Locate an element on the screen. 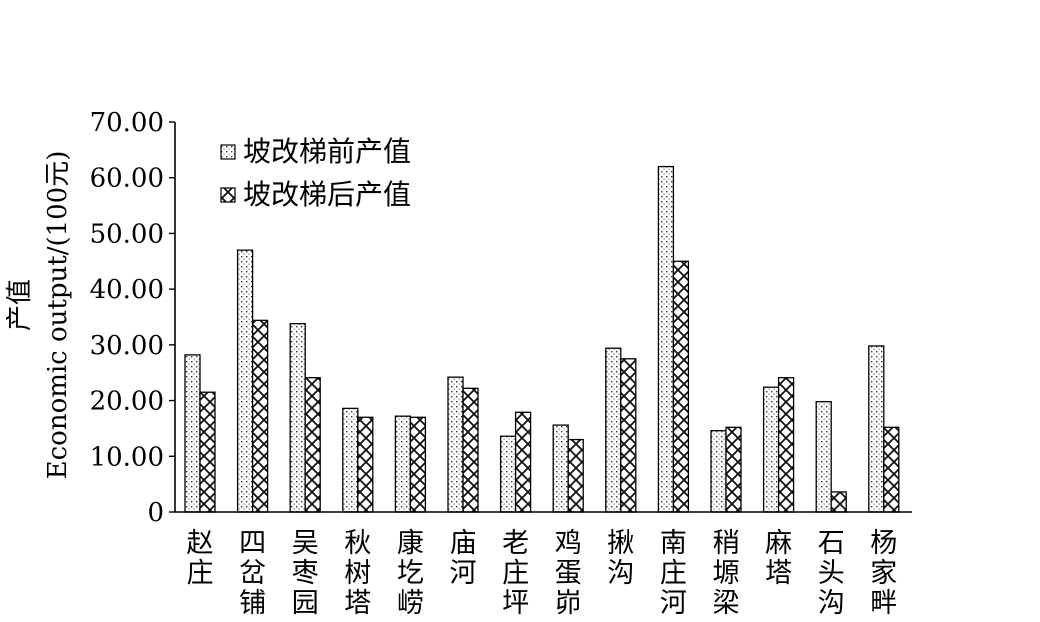 This screenshot has height=622, width=1040. x-tick-label: 康圪崂 is located at coordinates (410, 573).